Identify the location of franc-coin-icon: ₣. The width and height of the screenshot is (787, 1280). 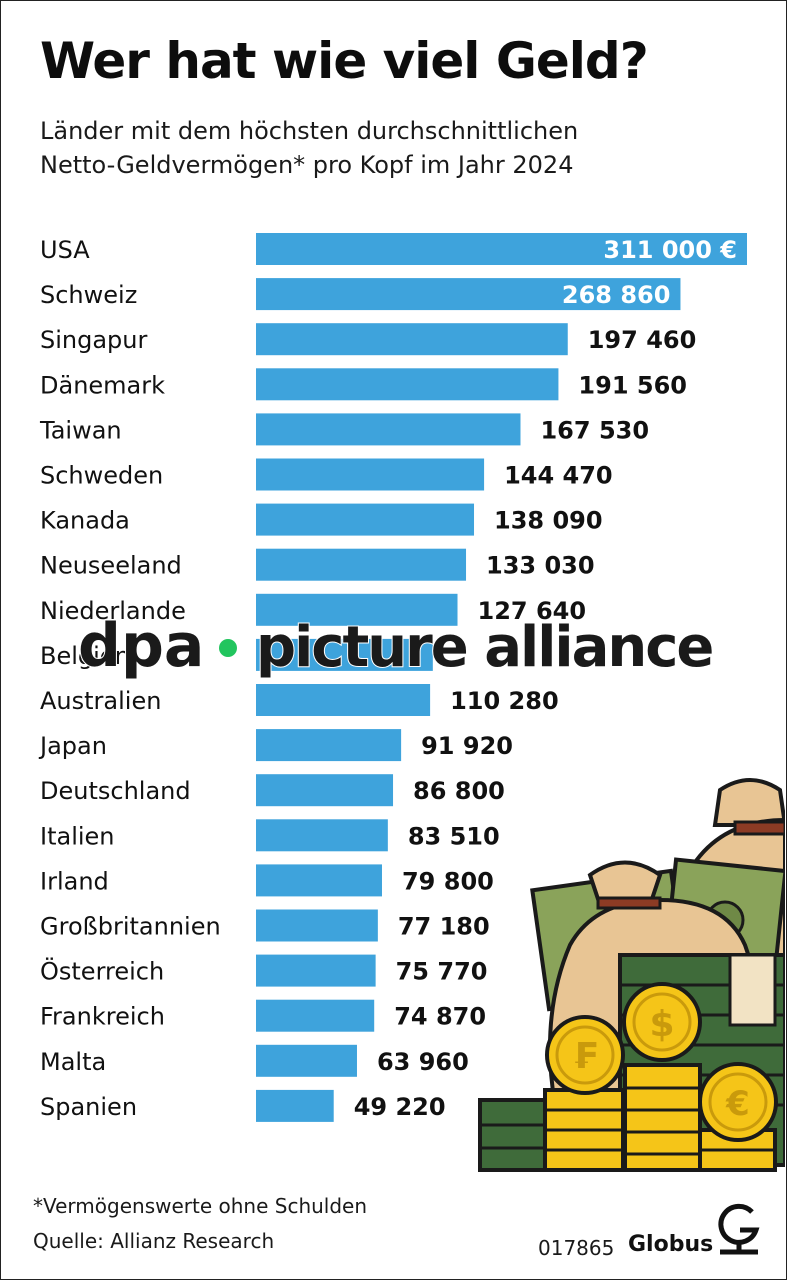
(585, 1055).